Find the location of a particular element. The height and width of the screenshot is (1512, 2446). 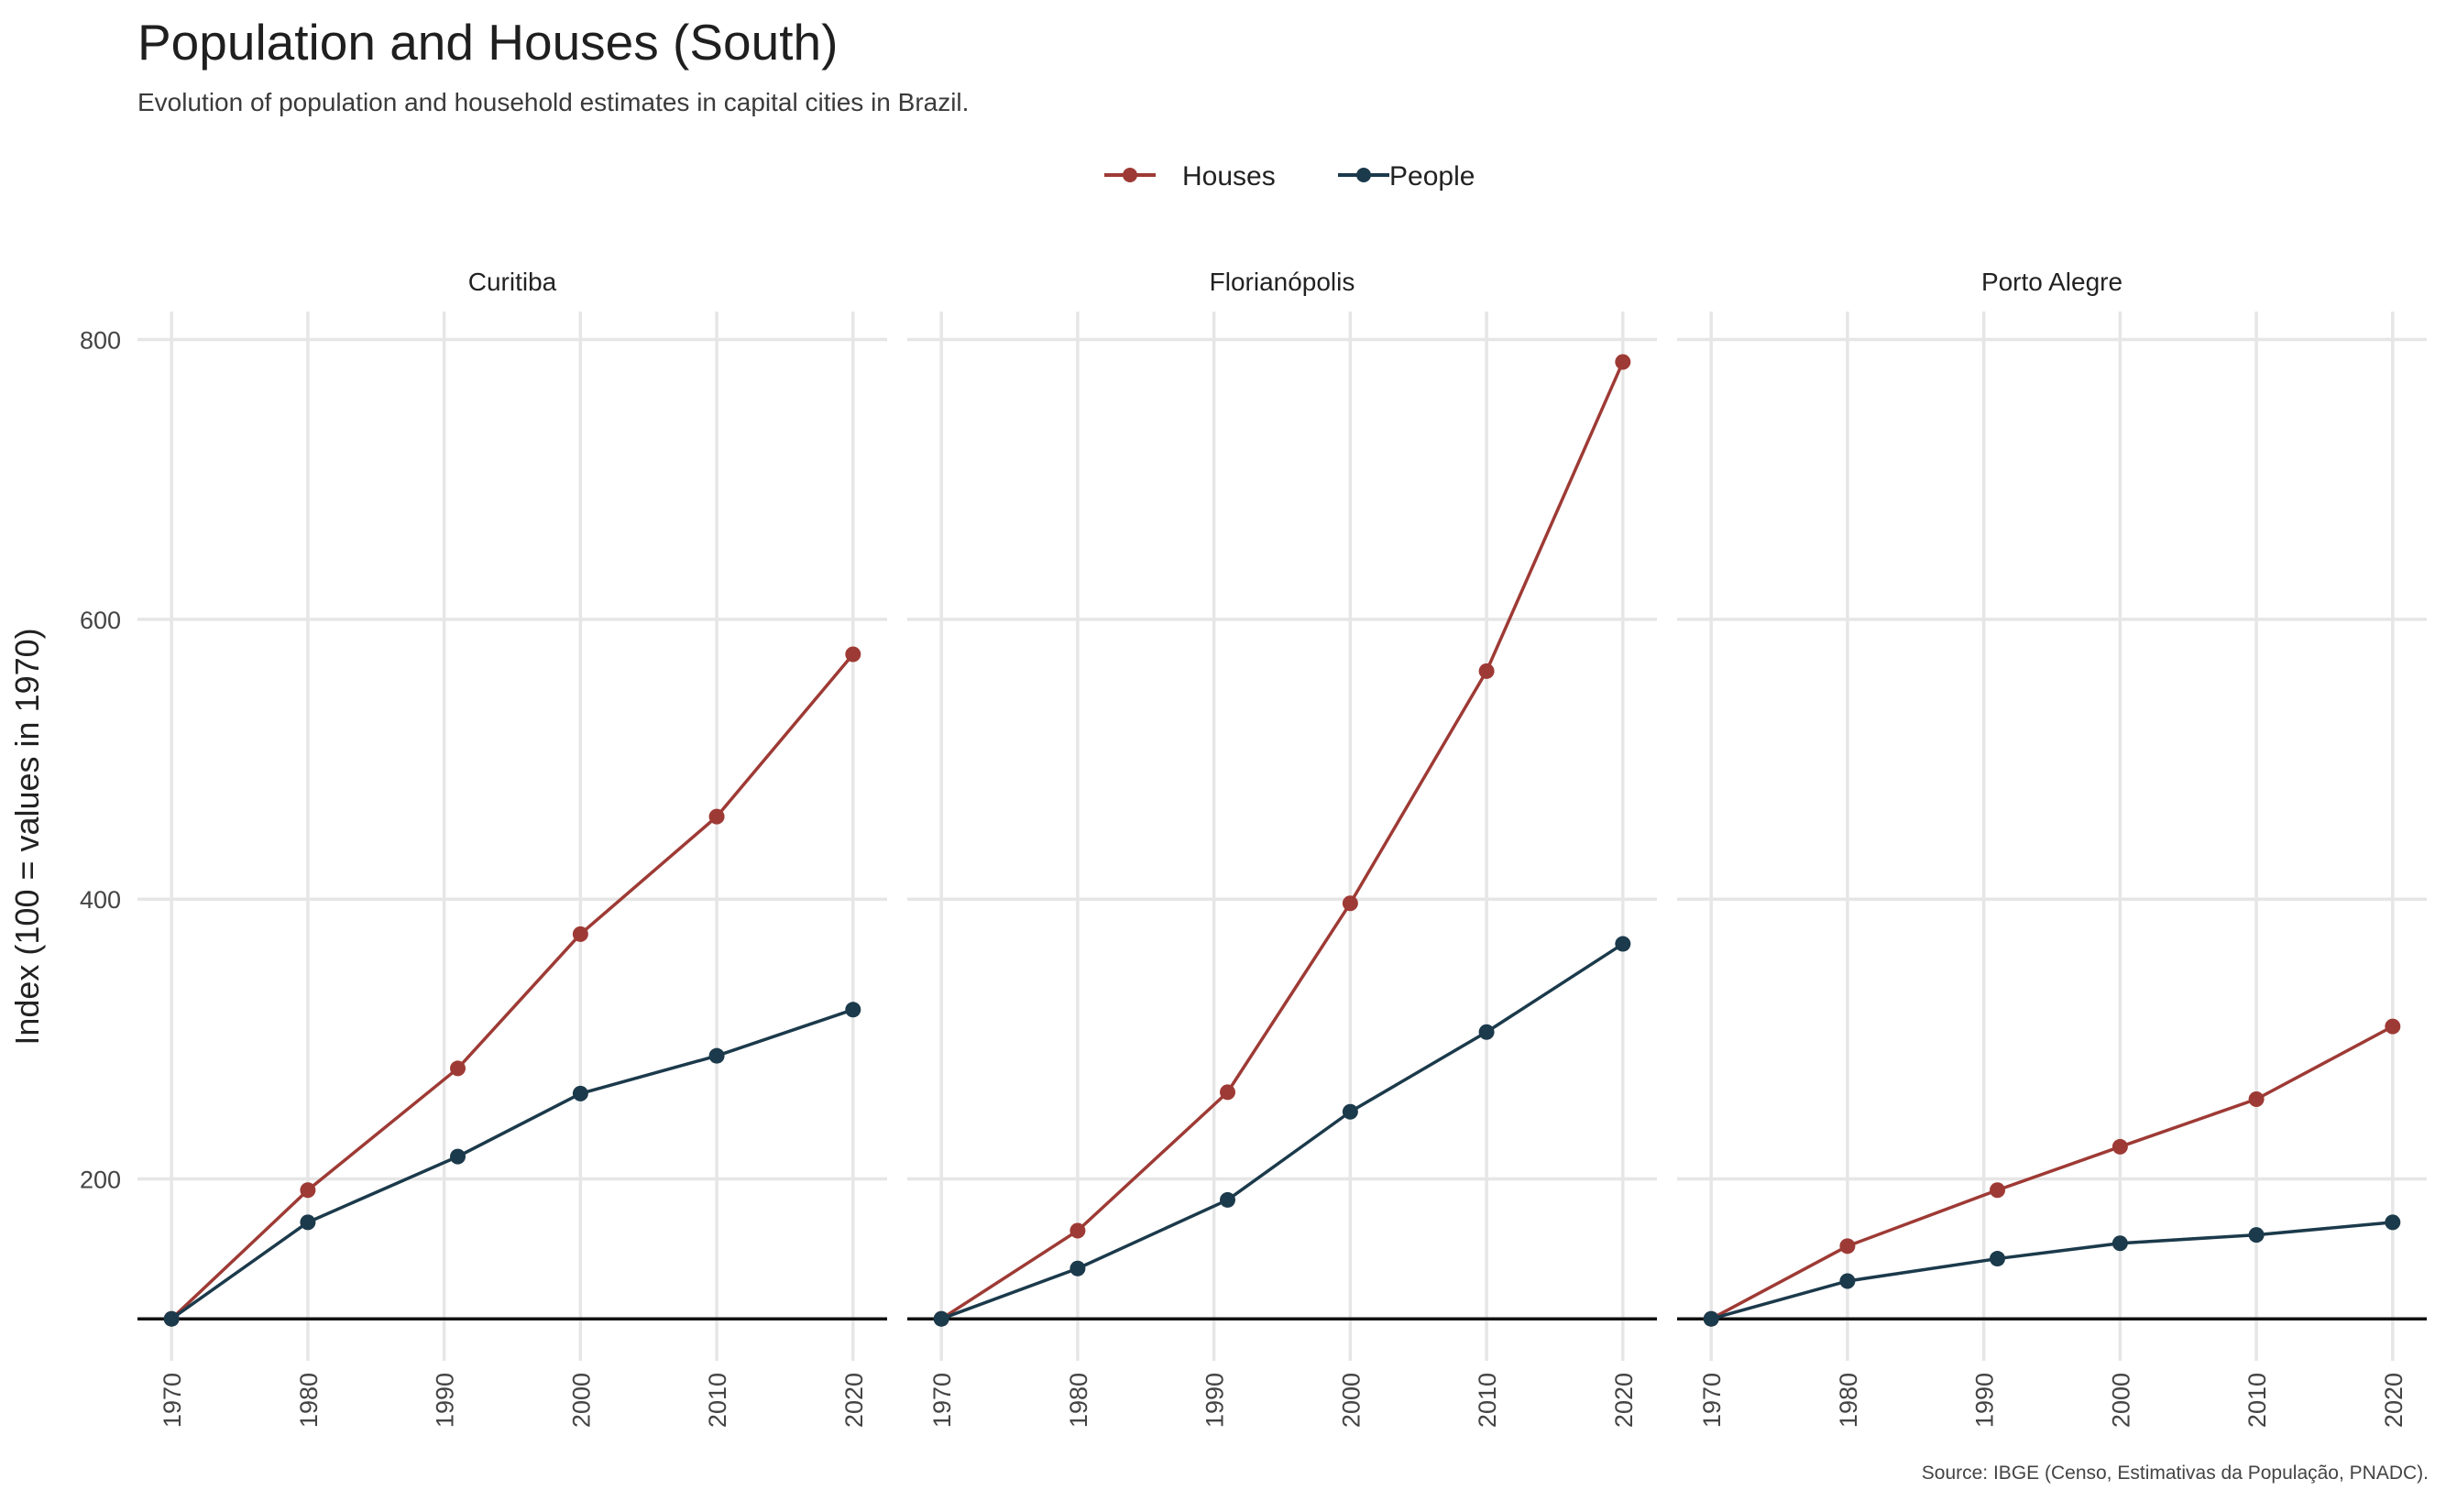

legend-label: Houses is located at coordinates (1229, 176).